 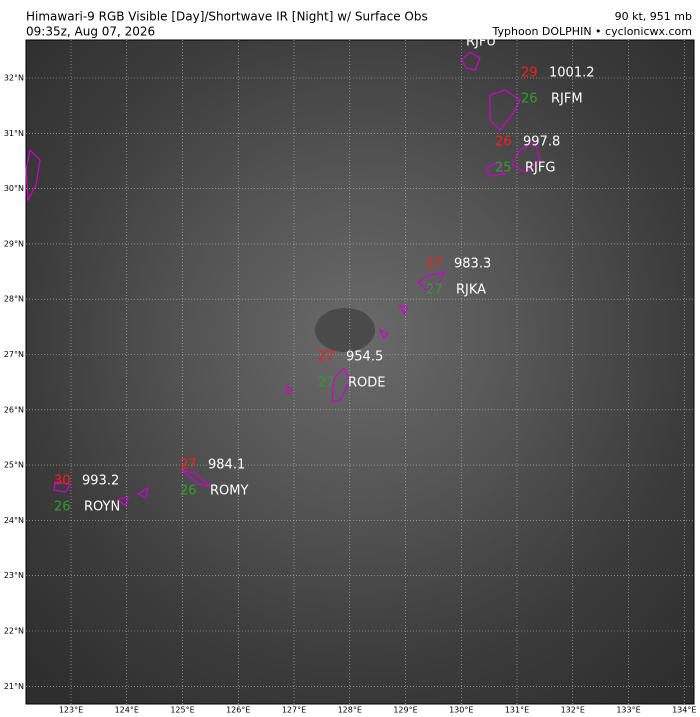 What do you see at coordinates (229, 491) in the screenshot?
I see `station-id: ROMY` at bounding box center [229, 491].